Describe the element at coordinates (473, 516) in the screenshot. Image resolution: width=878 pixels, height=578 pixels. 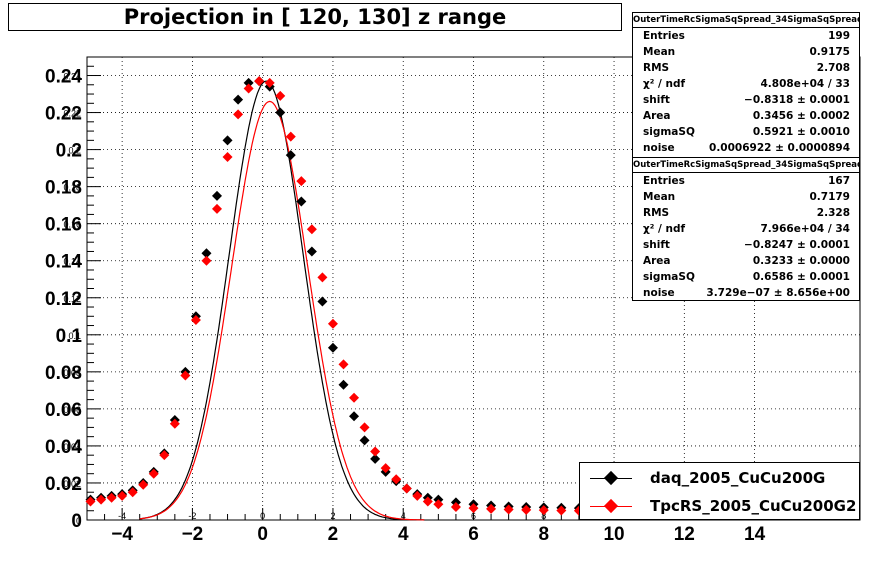
I see `x-tick-label-secondary: 6` at that location.